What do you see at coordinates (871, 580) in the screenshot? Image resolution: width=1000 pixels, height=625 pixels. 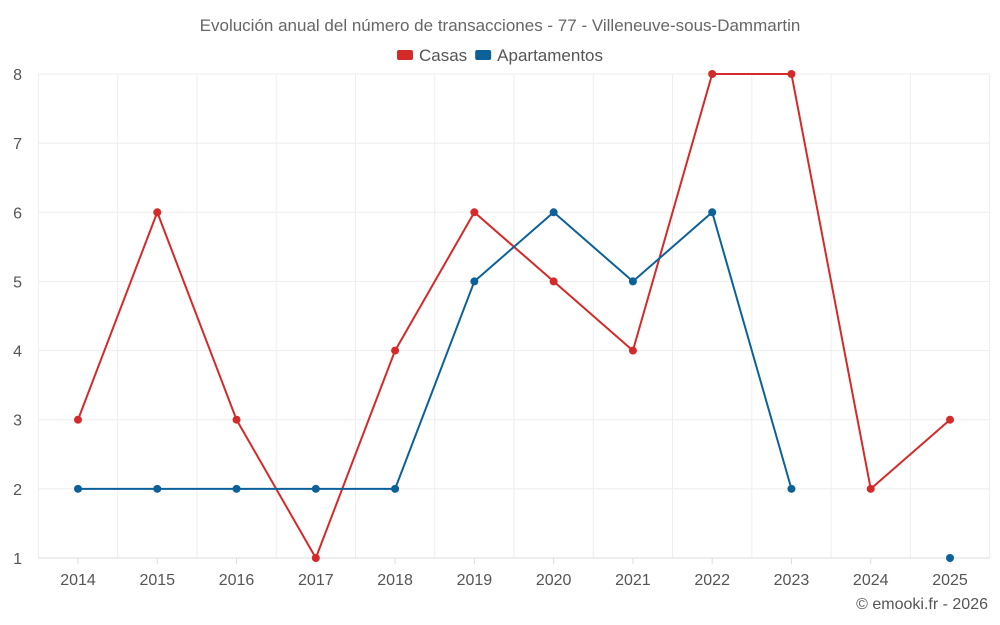 I see `x-tick-label: 2024` at bounding box center [871, 580].